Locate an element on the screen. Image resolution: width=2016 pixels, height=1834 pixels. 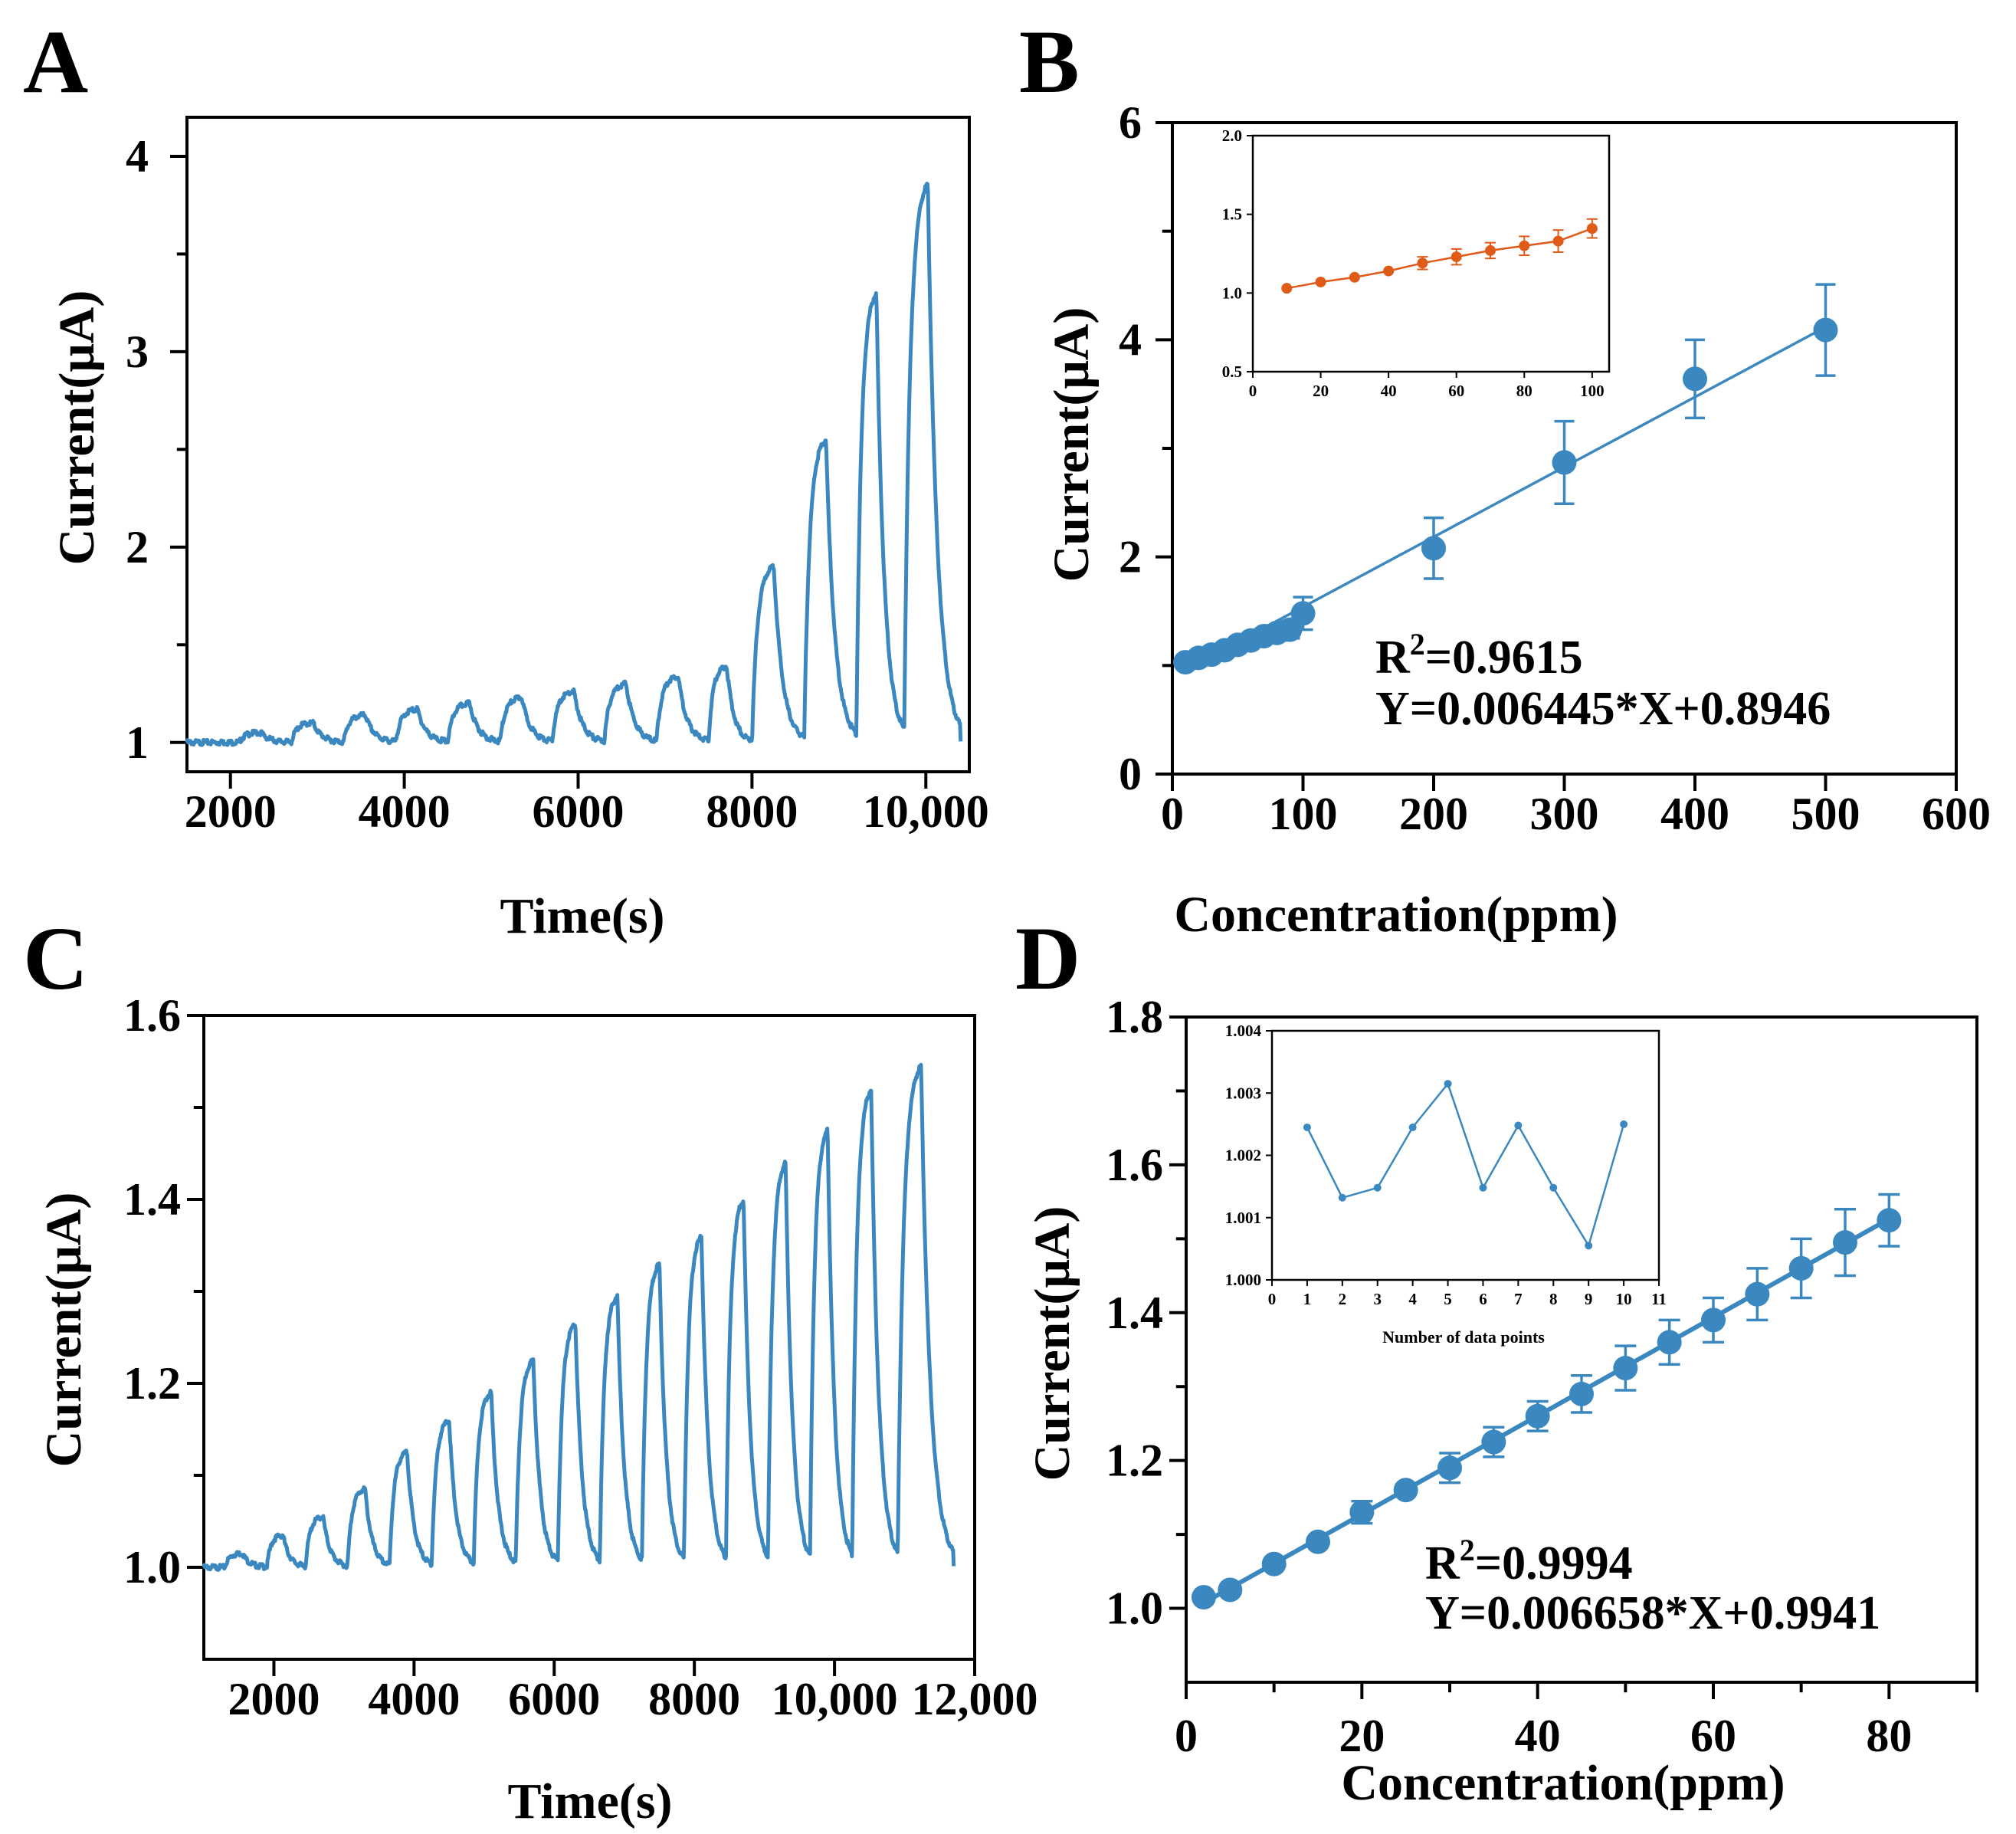
panel-d-x-tick-label: 60 is located at coordinates (1713, 1736).